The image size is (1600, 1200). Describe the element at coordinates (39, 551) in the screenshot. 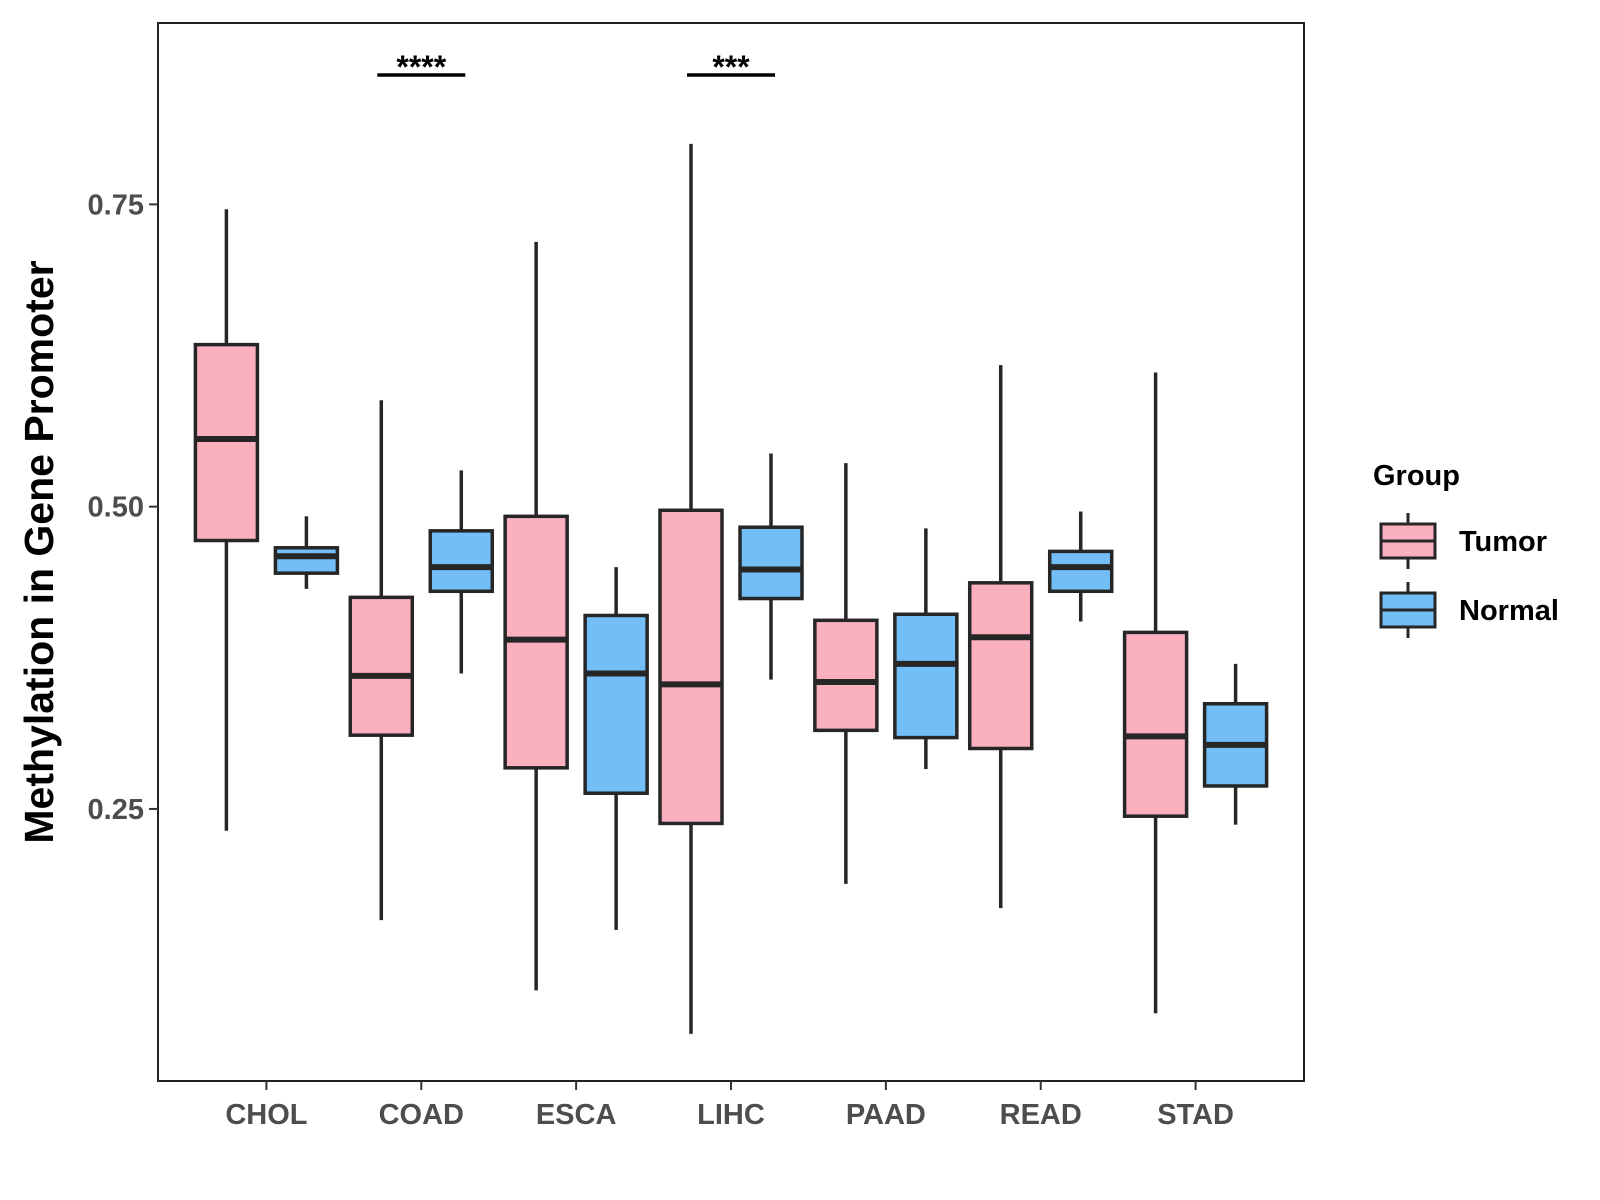

I see `y-axis-label: Methylation in Gene Promoter` at that location.